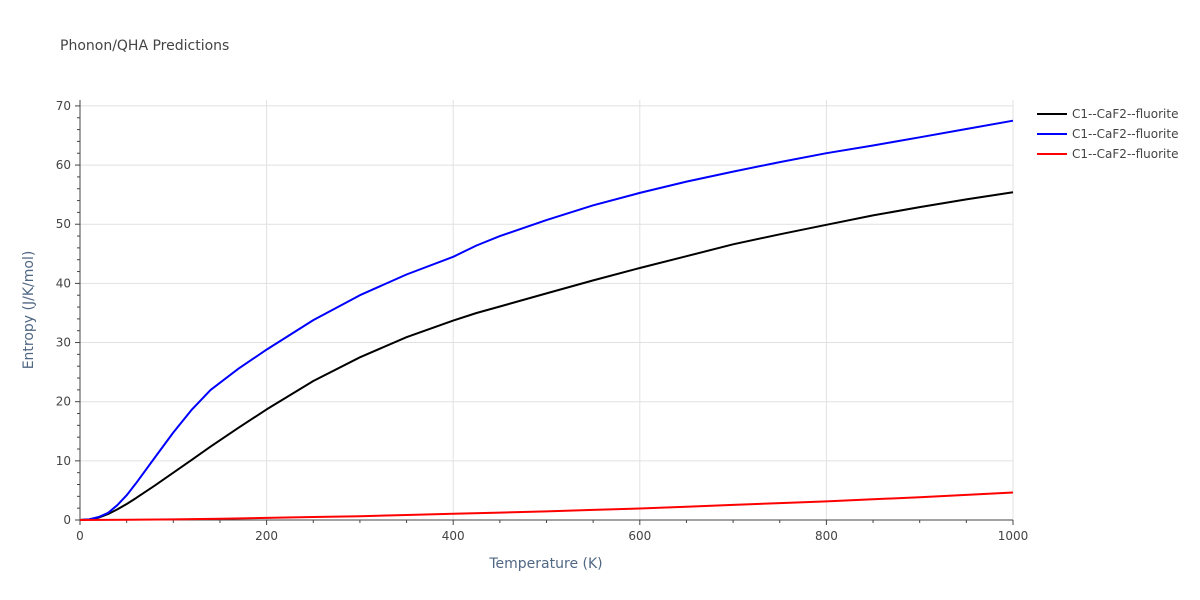 The width and height of the screenshot is (1200, 600). I want to click on chart-title: Phonon/QHA Predictions, so click(144, 46).